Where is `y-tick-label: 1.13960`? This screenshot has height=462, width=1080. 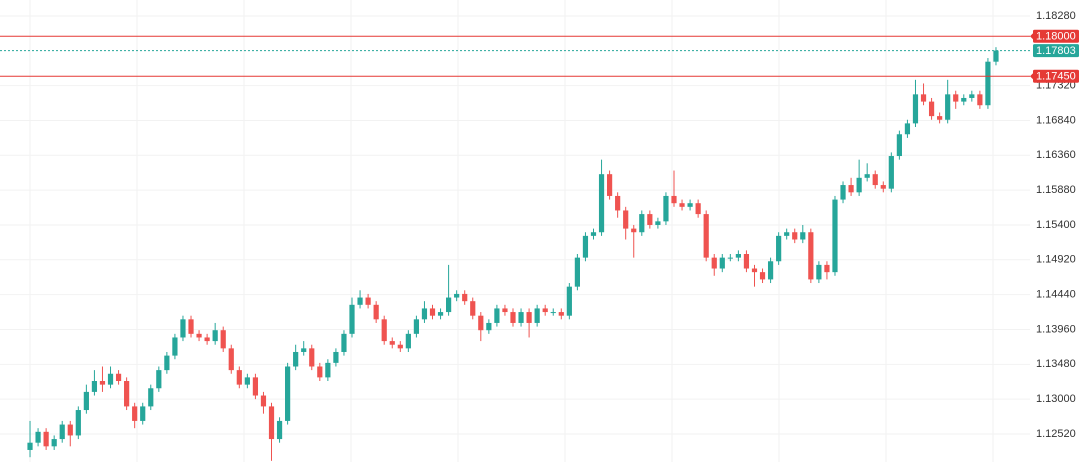 y-tick-label: 1.13960 is located at coordinates (1056, 329).